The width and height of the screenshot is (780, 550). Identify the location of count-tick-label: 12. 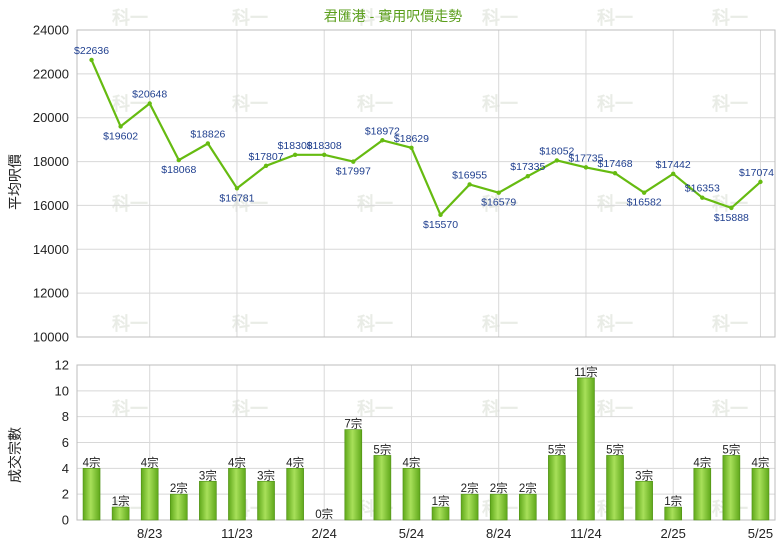
(62, 365).